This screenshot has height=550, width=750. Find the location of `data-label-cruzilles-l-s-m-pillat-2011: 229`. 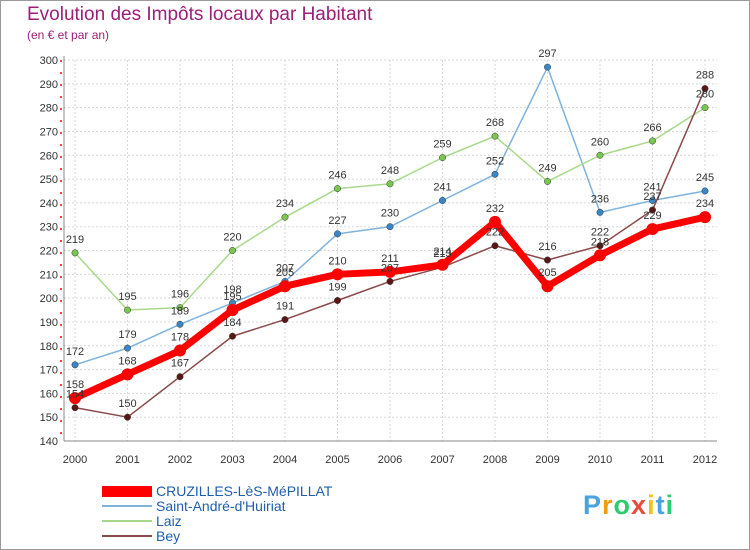

data-label-cruzilles-l-s-m-pillat-2011: 229 is located at coordinates (652, 216).